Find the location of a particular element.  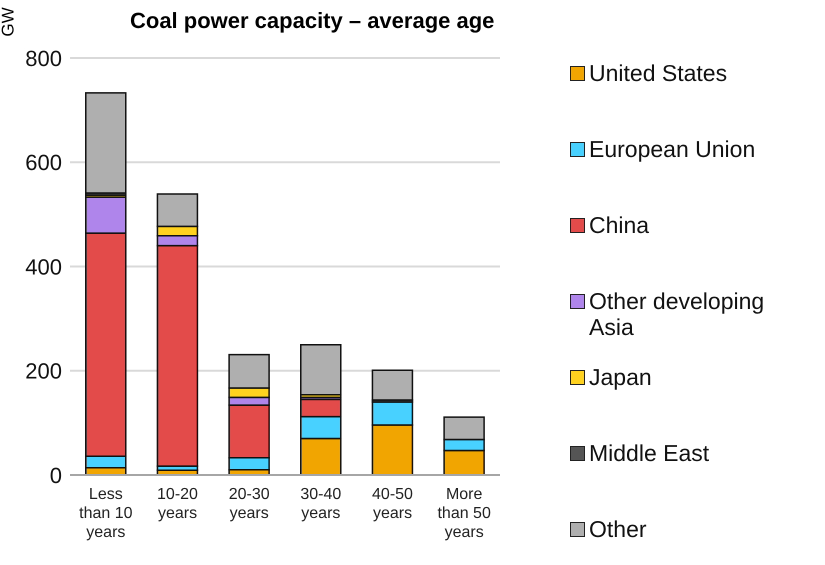

x-tick-label: 40-50 years is located at coordinates (393, 504).